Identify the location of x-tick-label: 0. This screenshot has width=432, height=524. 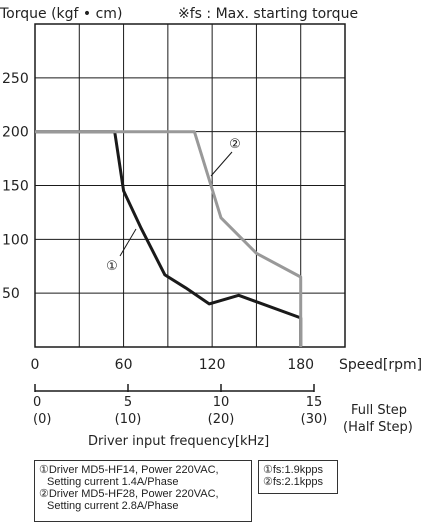
(35, 365).